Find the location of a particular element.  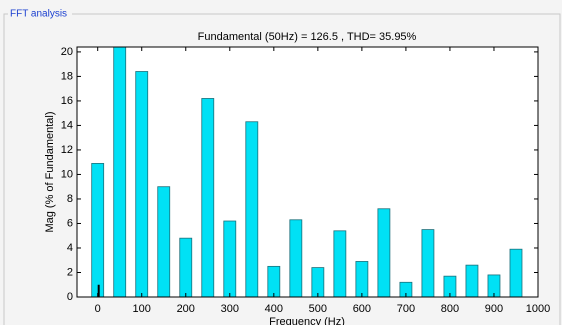

y-tick-label: 2 is located at coordinates (70, 272).